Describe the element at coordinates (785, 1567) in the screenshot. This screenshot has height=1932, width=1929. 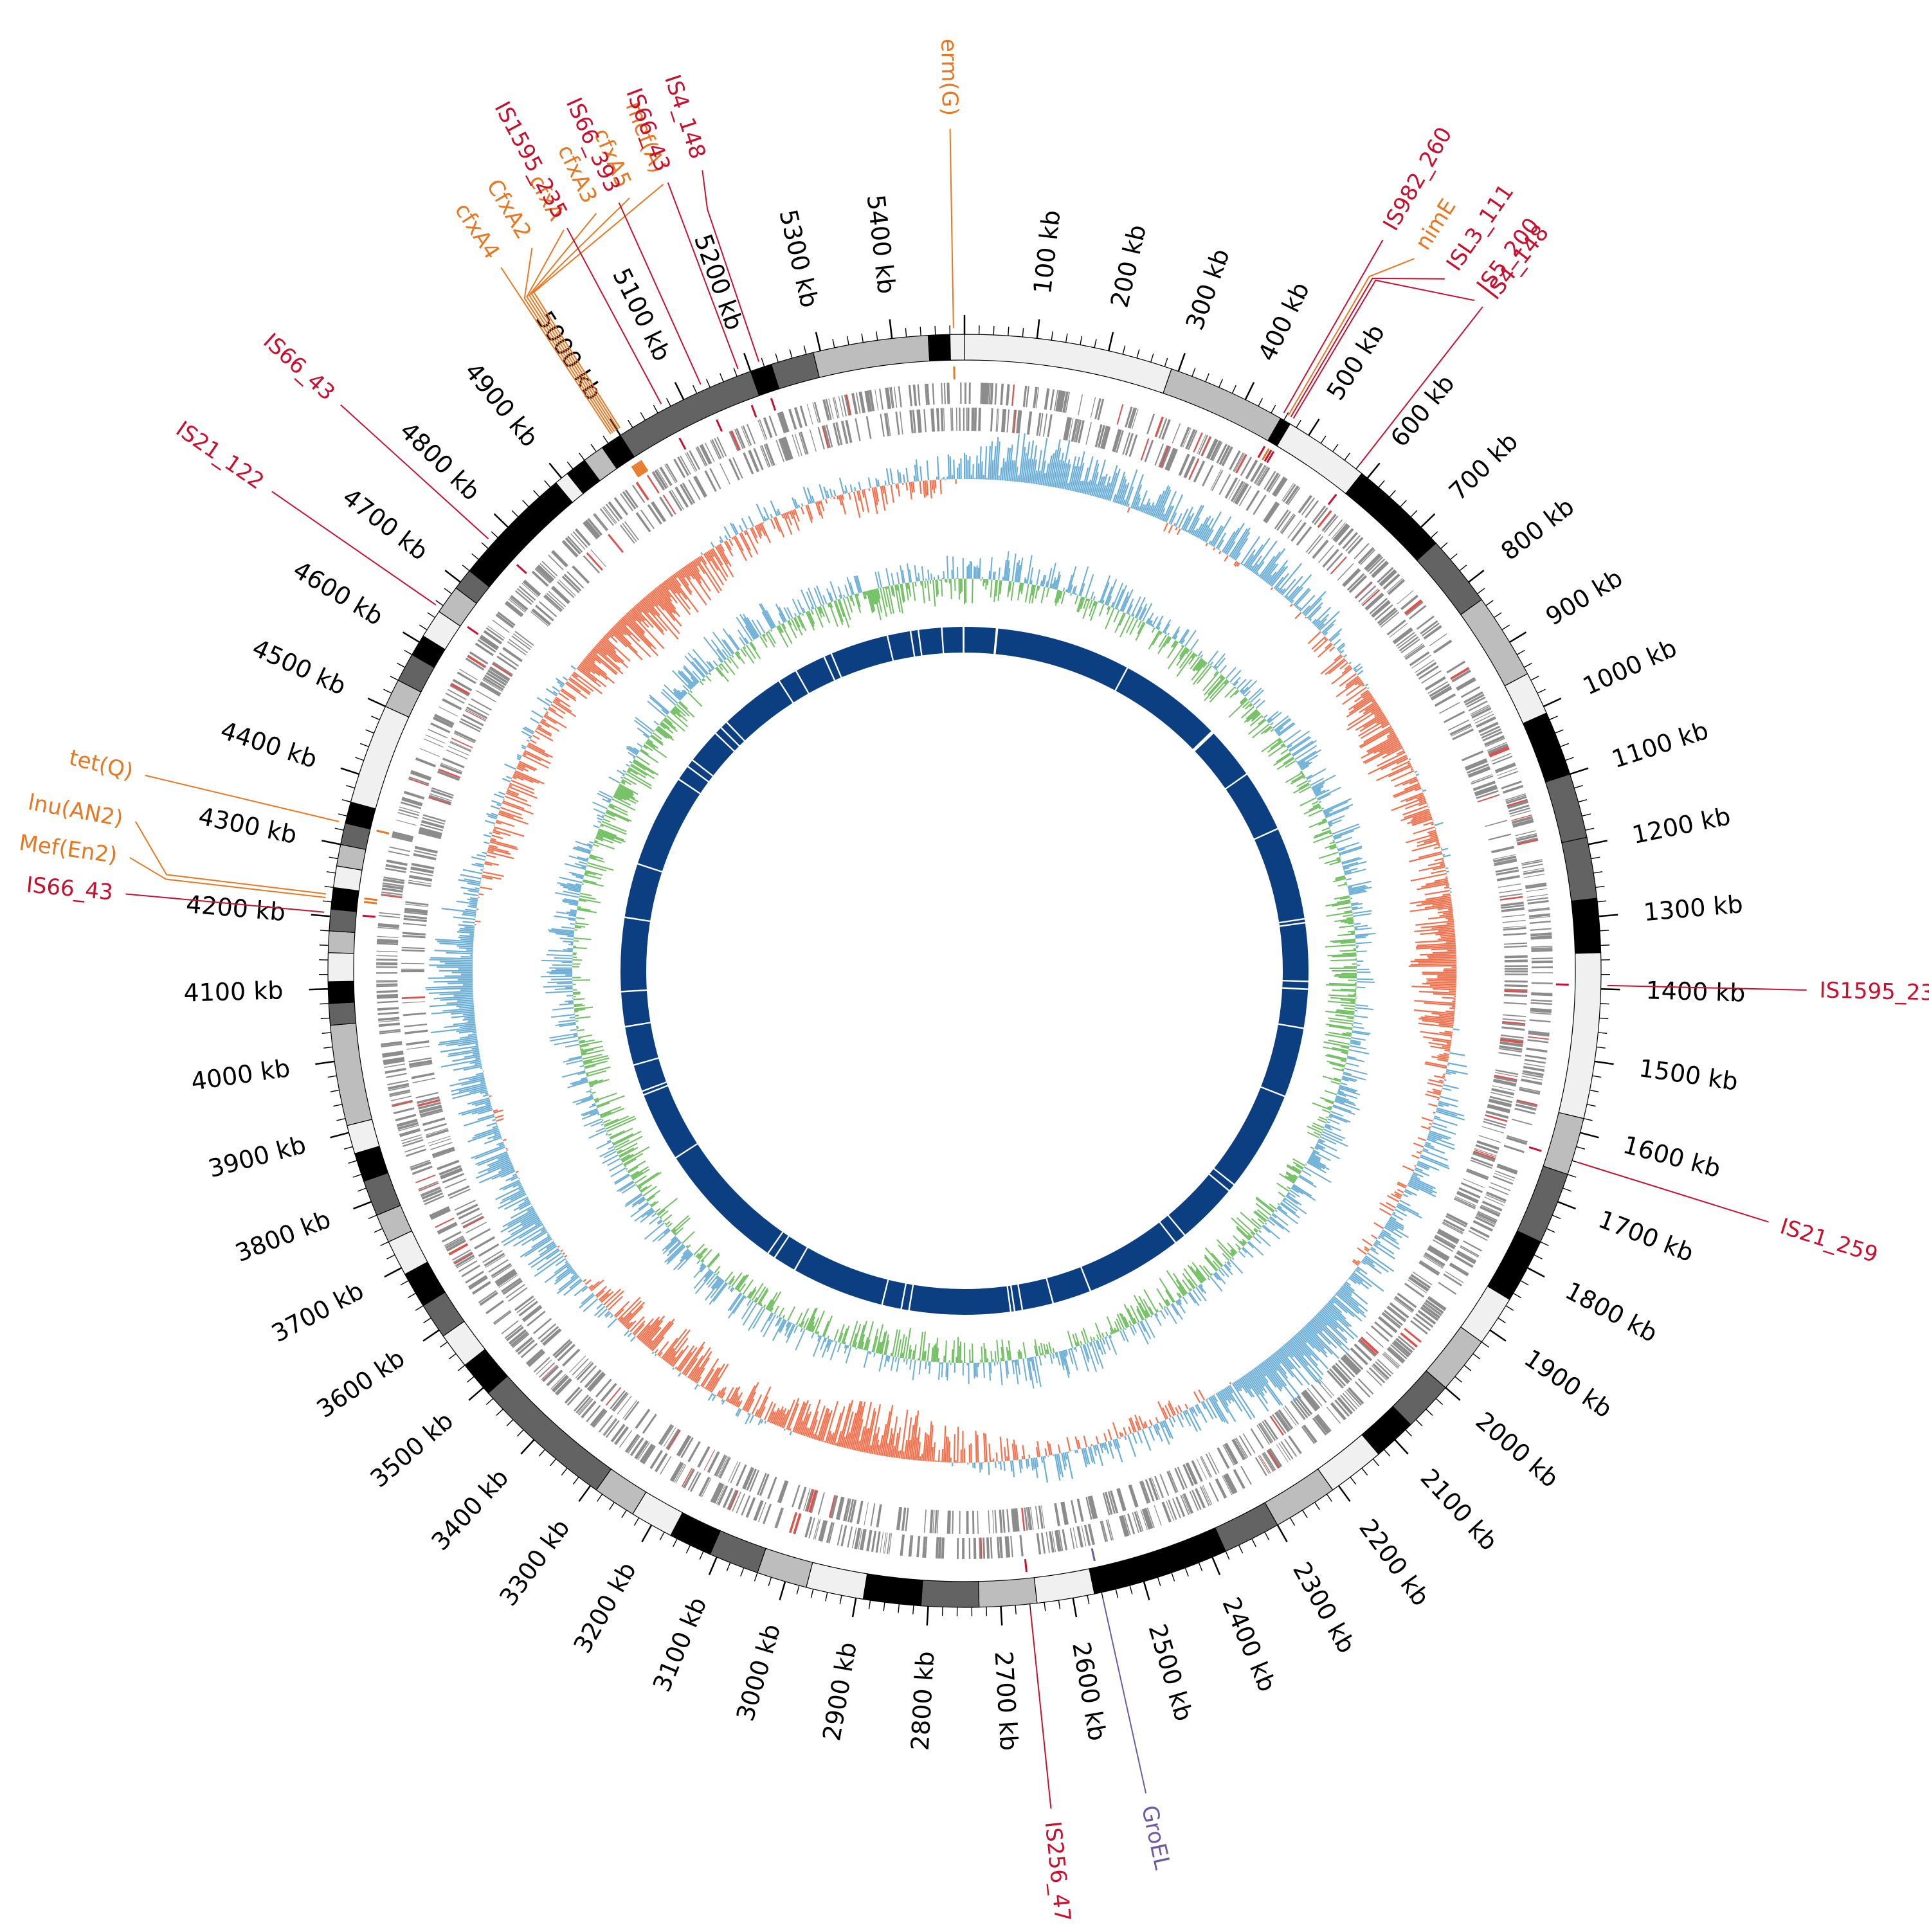
I see `contig-band-segment` at that location.